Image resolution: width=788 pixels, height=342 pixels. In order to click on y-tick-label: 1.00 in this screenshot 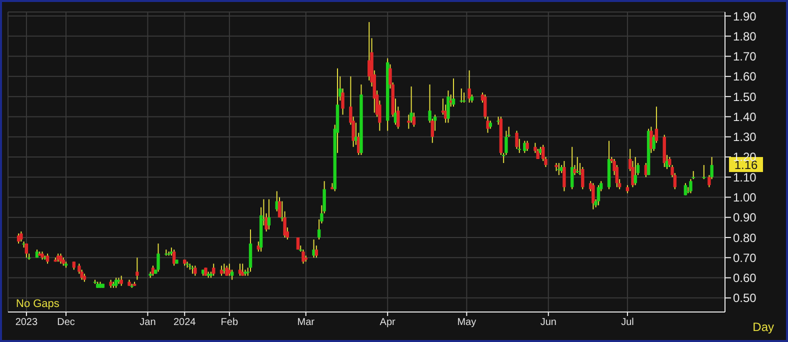, I will do `click(745, 197)`.